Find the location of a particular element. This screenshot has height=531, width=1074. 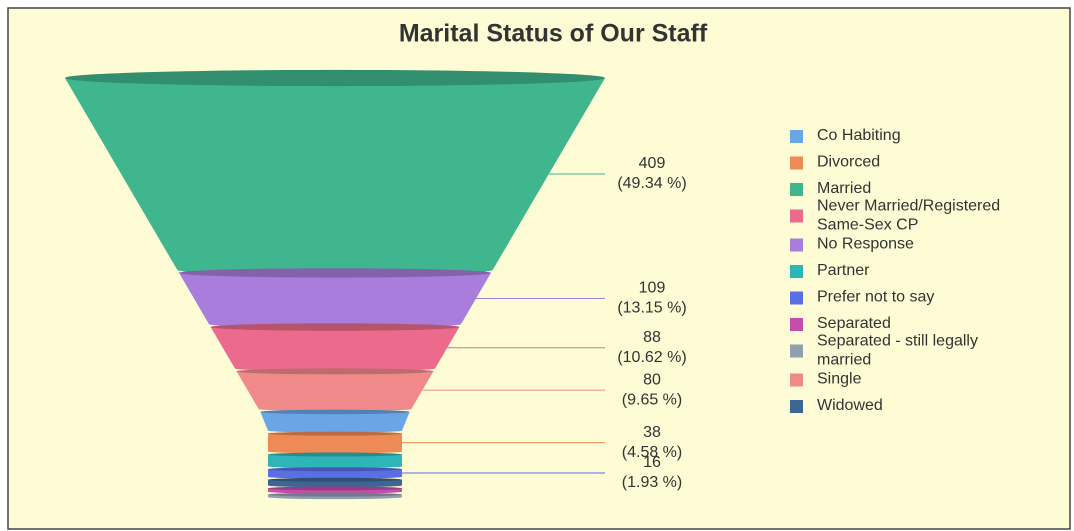

value-label: 88 is located at coordinates (652, 337).